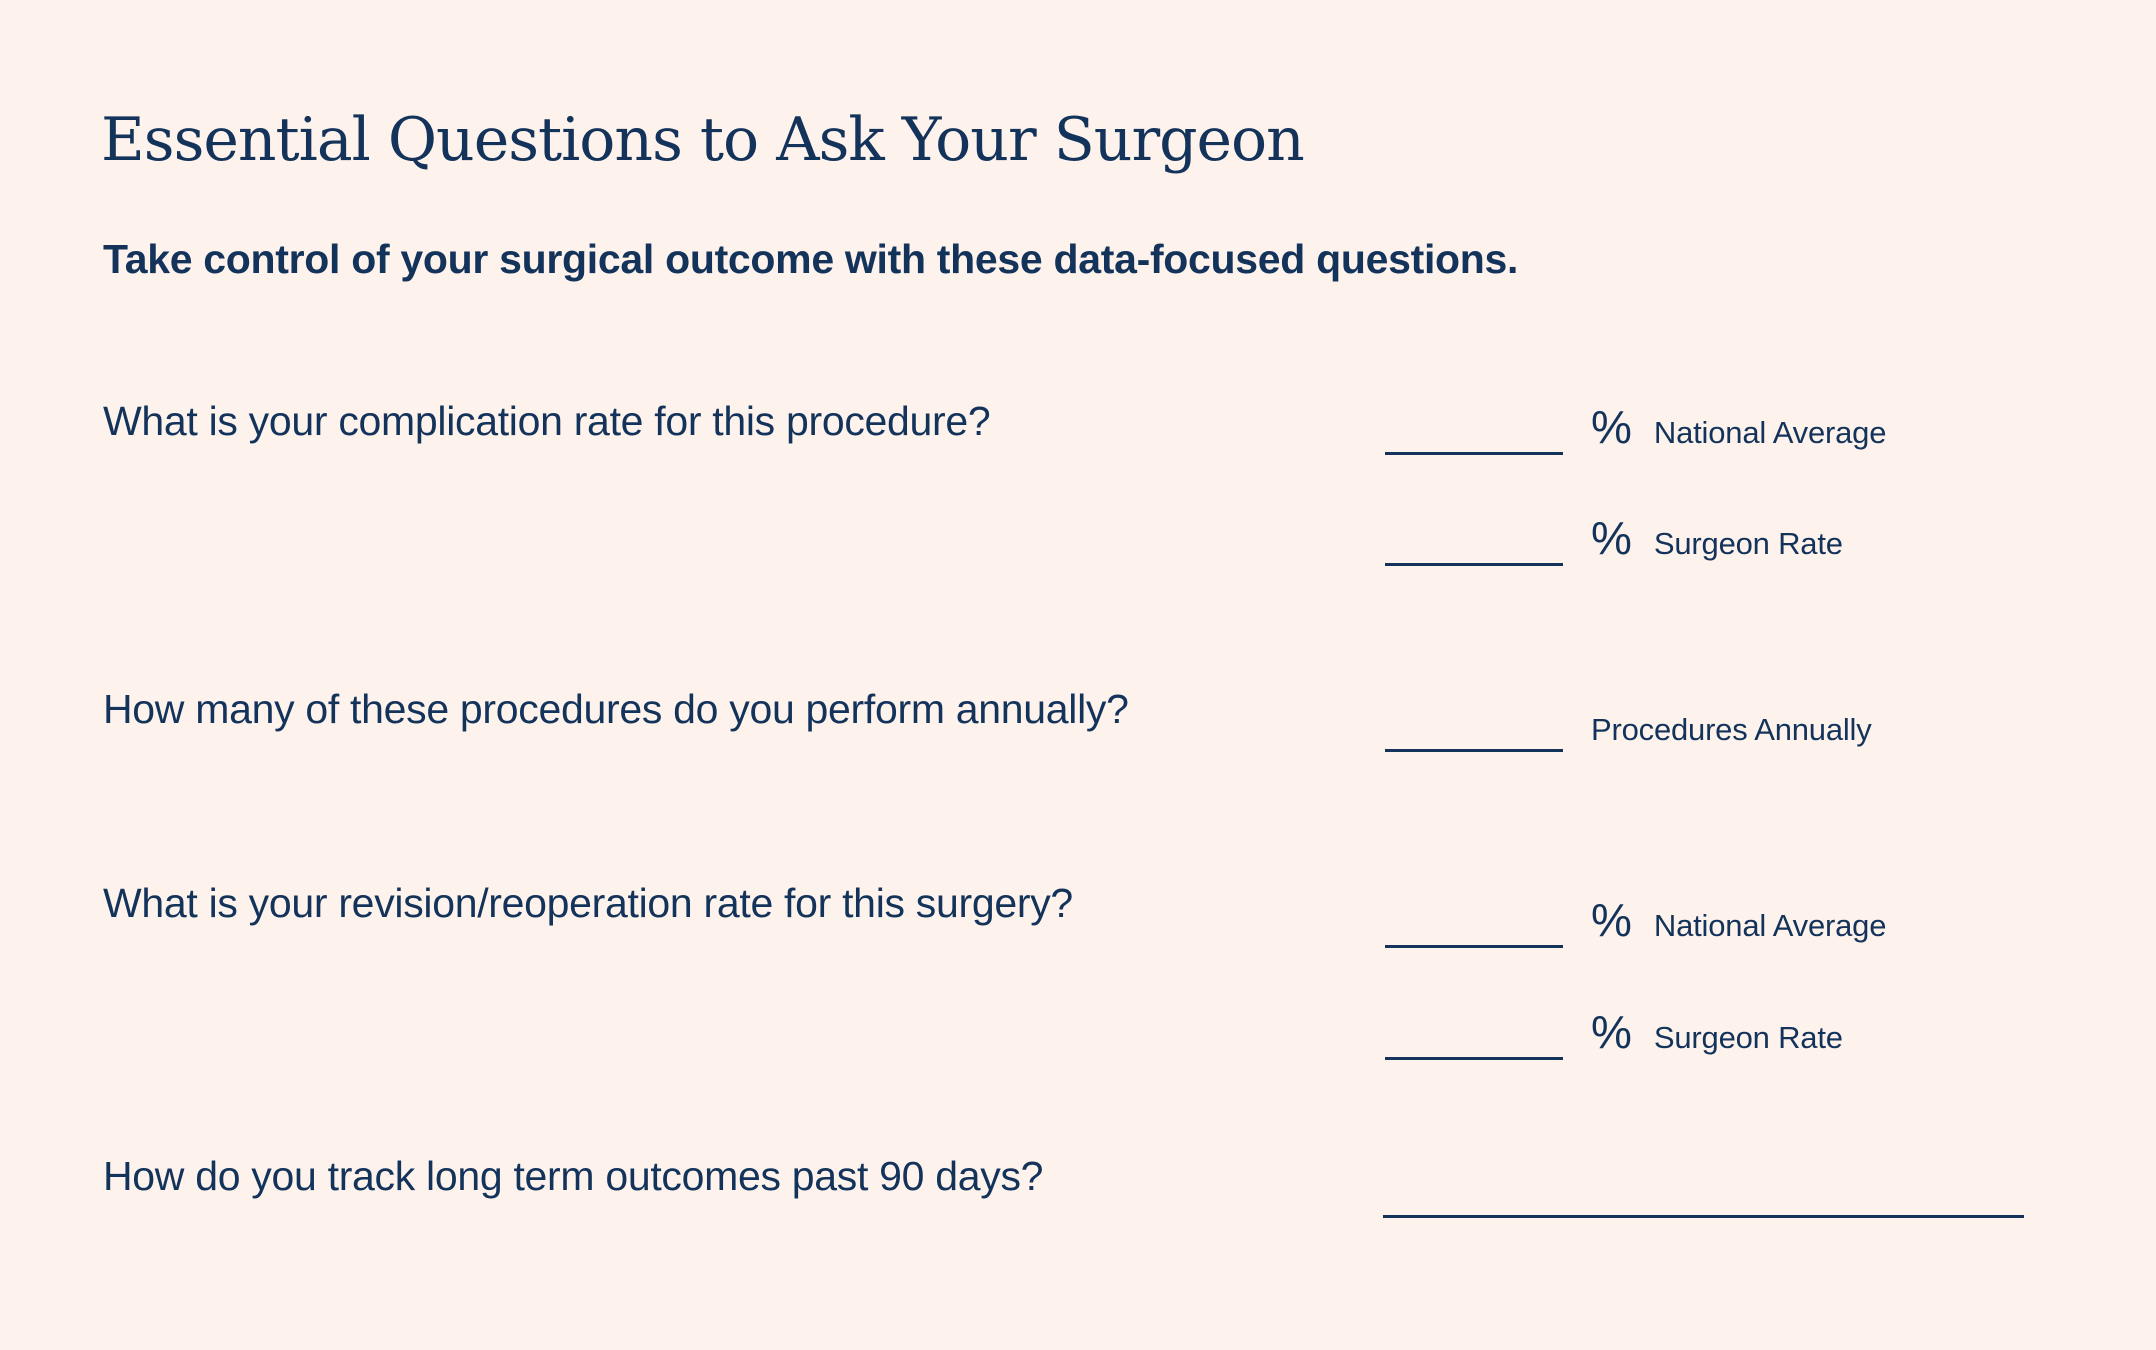 This screenshot has width=2156, height=1350. I want to click on page-title: Essential Questions to Ask Your Surgeon, so click(703, 140).